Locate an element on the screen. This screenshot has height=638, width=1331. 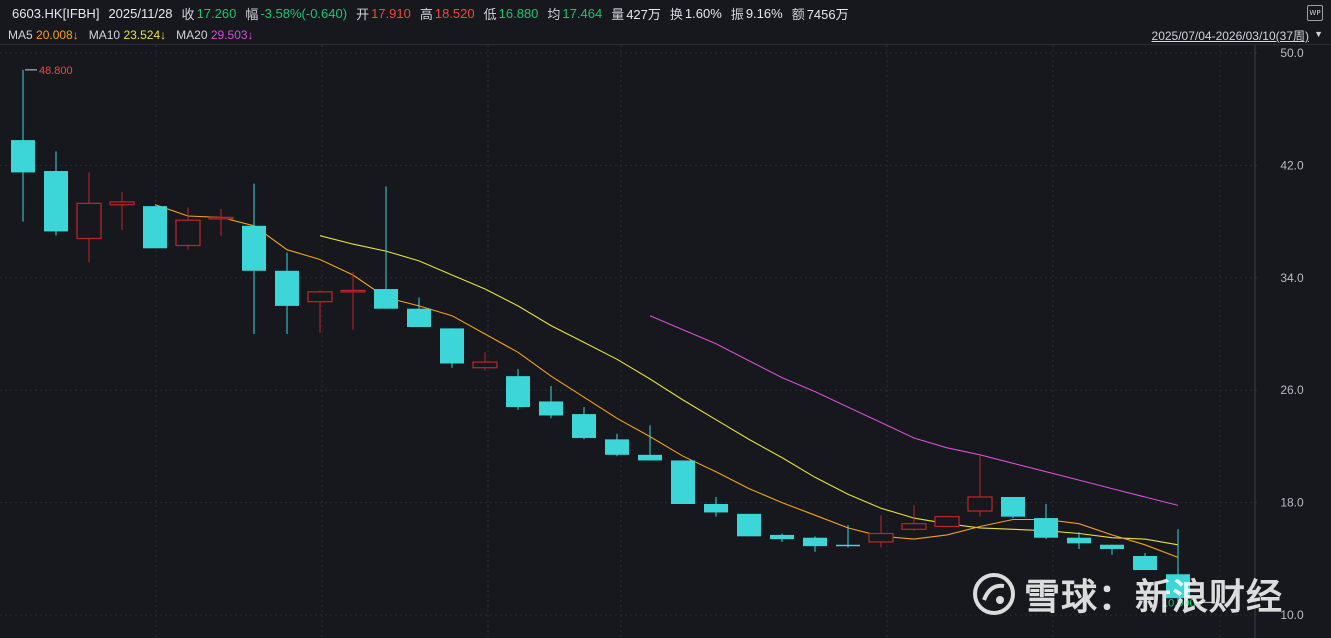
snowball-logo-icon is located at coordinates (994, 594).